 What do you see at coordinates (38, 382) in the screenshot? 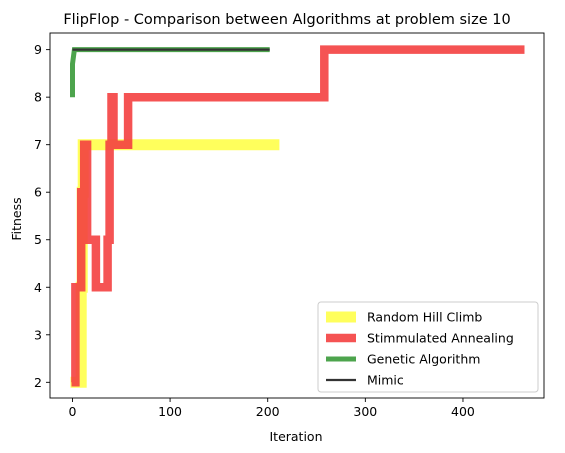
I see `y-tick-label: 2` at bounding box center [38, 382].